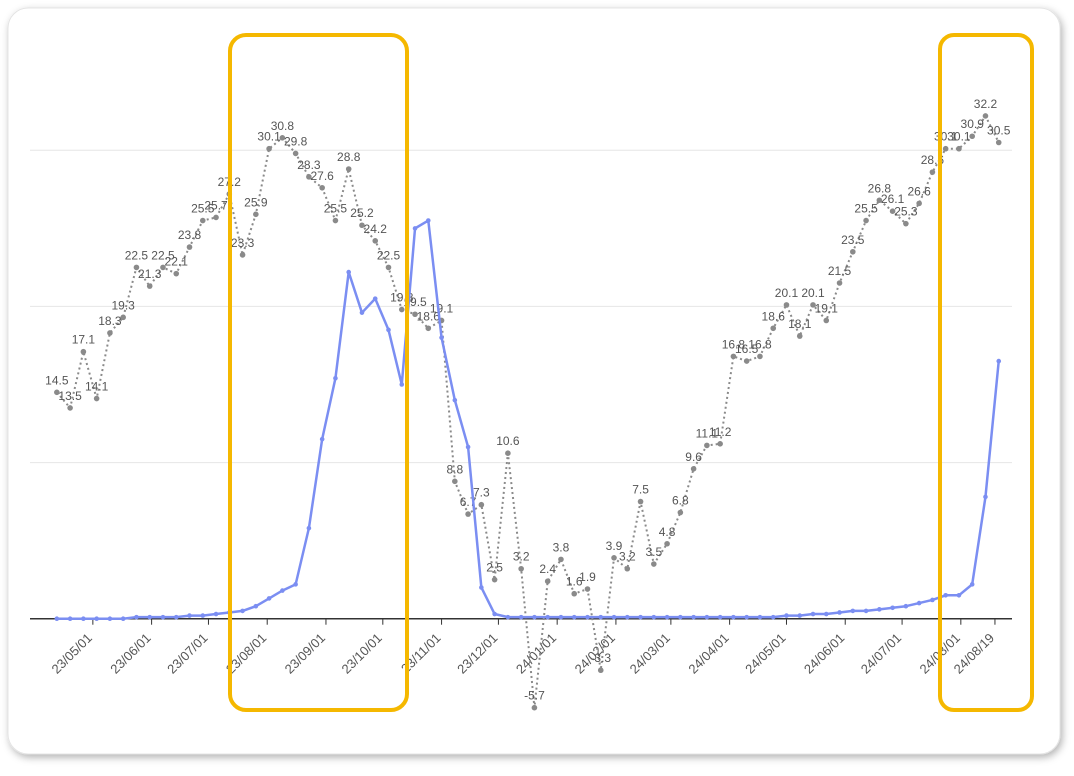  Describe the element at coordinates (123, 305) in the screenshot. I see `data-label: 19.3` at that location.